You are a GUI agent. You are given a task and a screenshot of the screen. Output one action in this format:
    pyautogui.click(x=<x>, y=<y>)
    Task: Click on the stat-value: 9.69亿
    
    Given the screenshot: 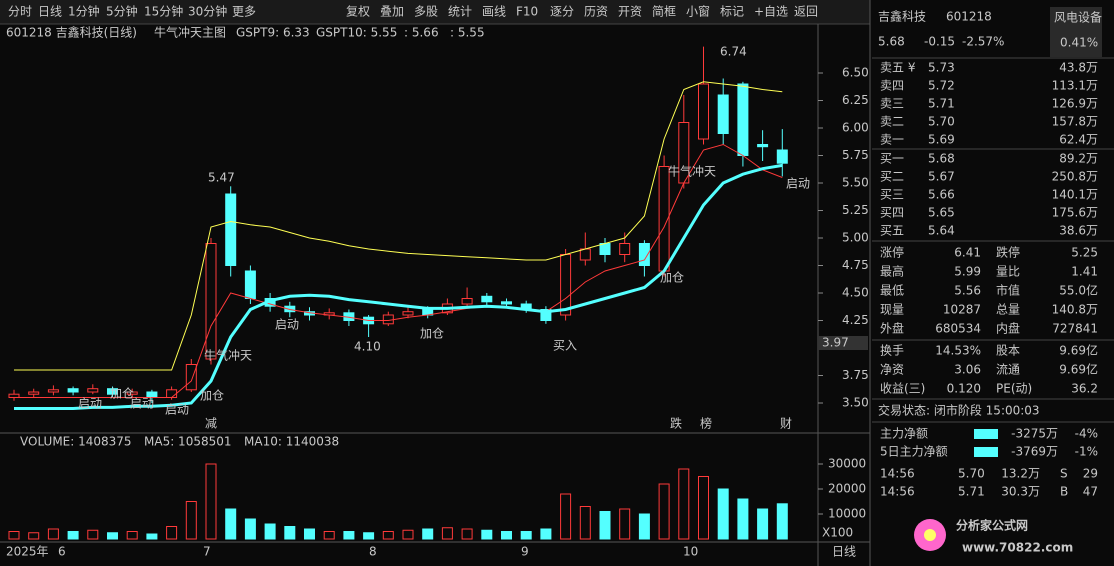 What is the action you would take?
    pyautogui.click(x=1078, y=369)
    